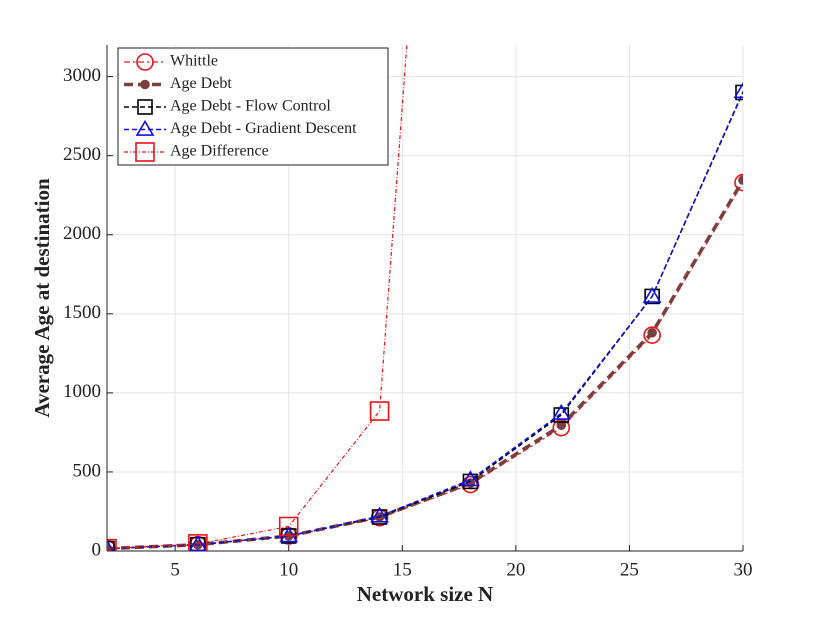 The width and height of the screenshot is (822, 624). What do you see at coordinates (515, 569) in the screenshot?
I see `x-tick-label: 20` at bounding box center [515, 569].